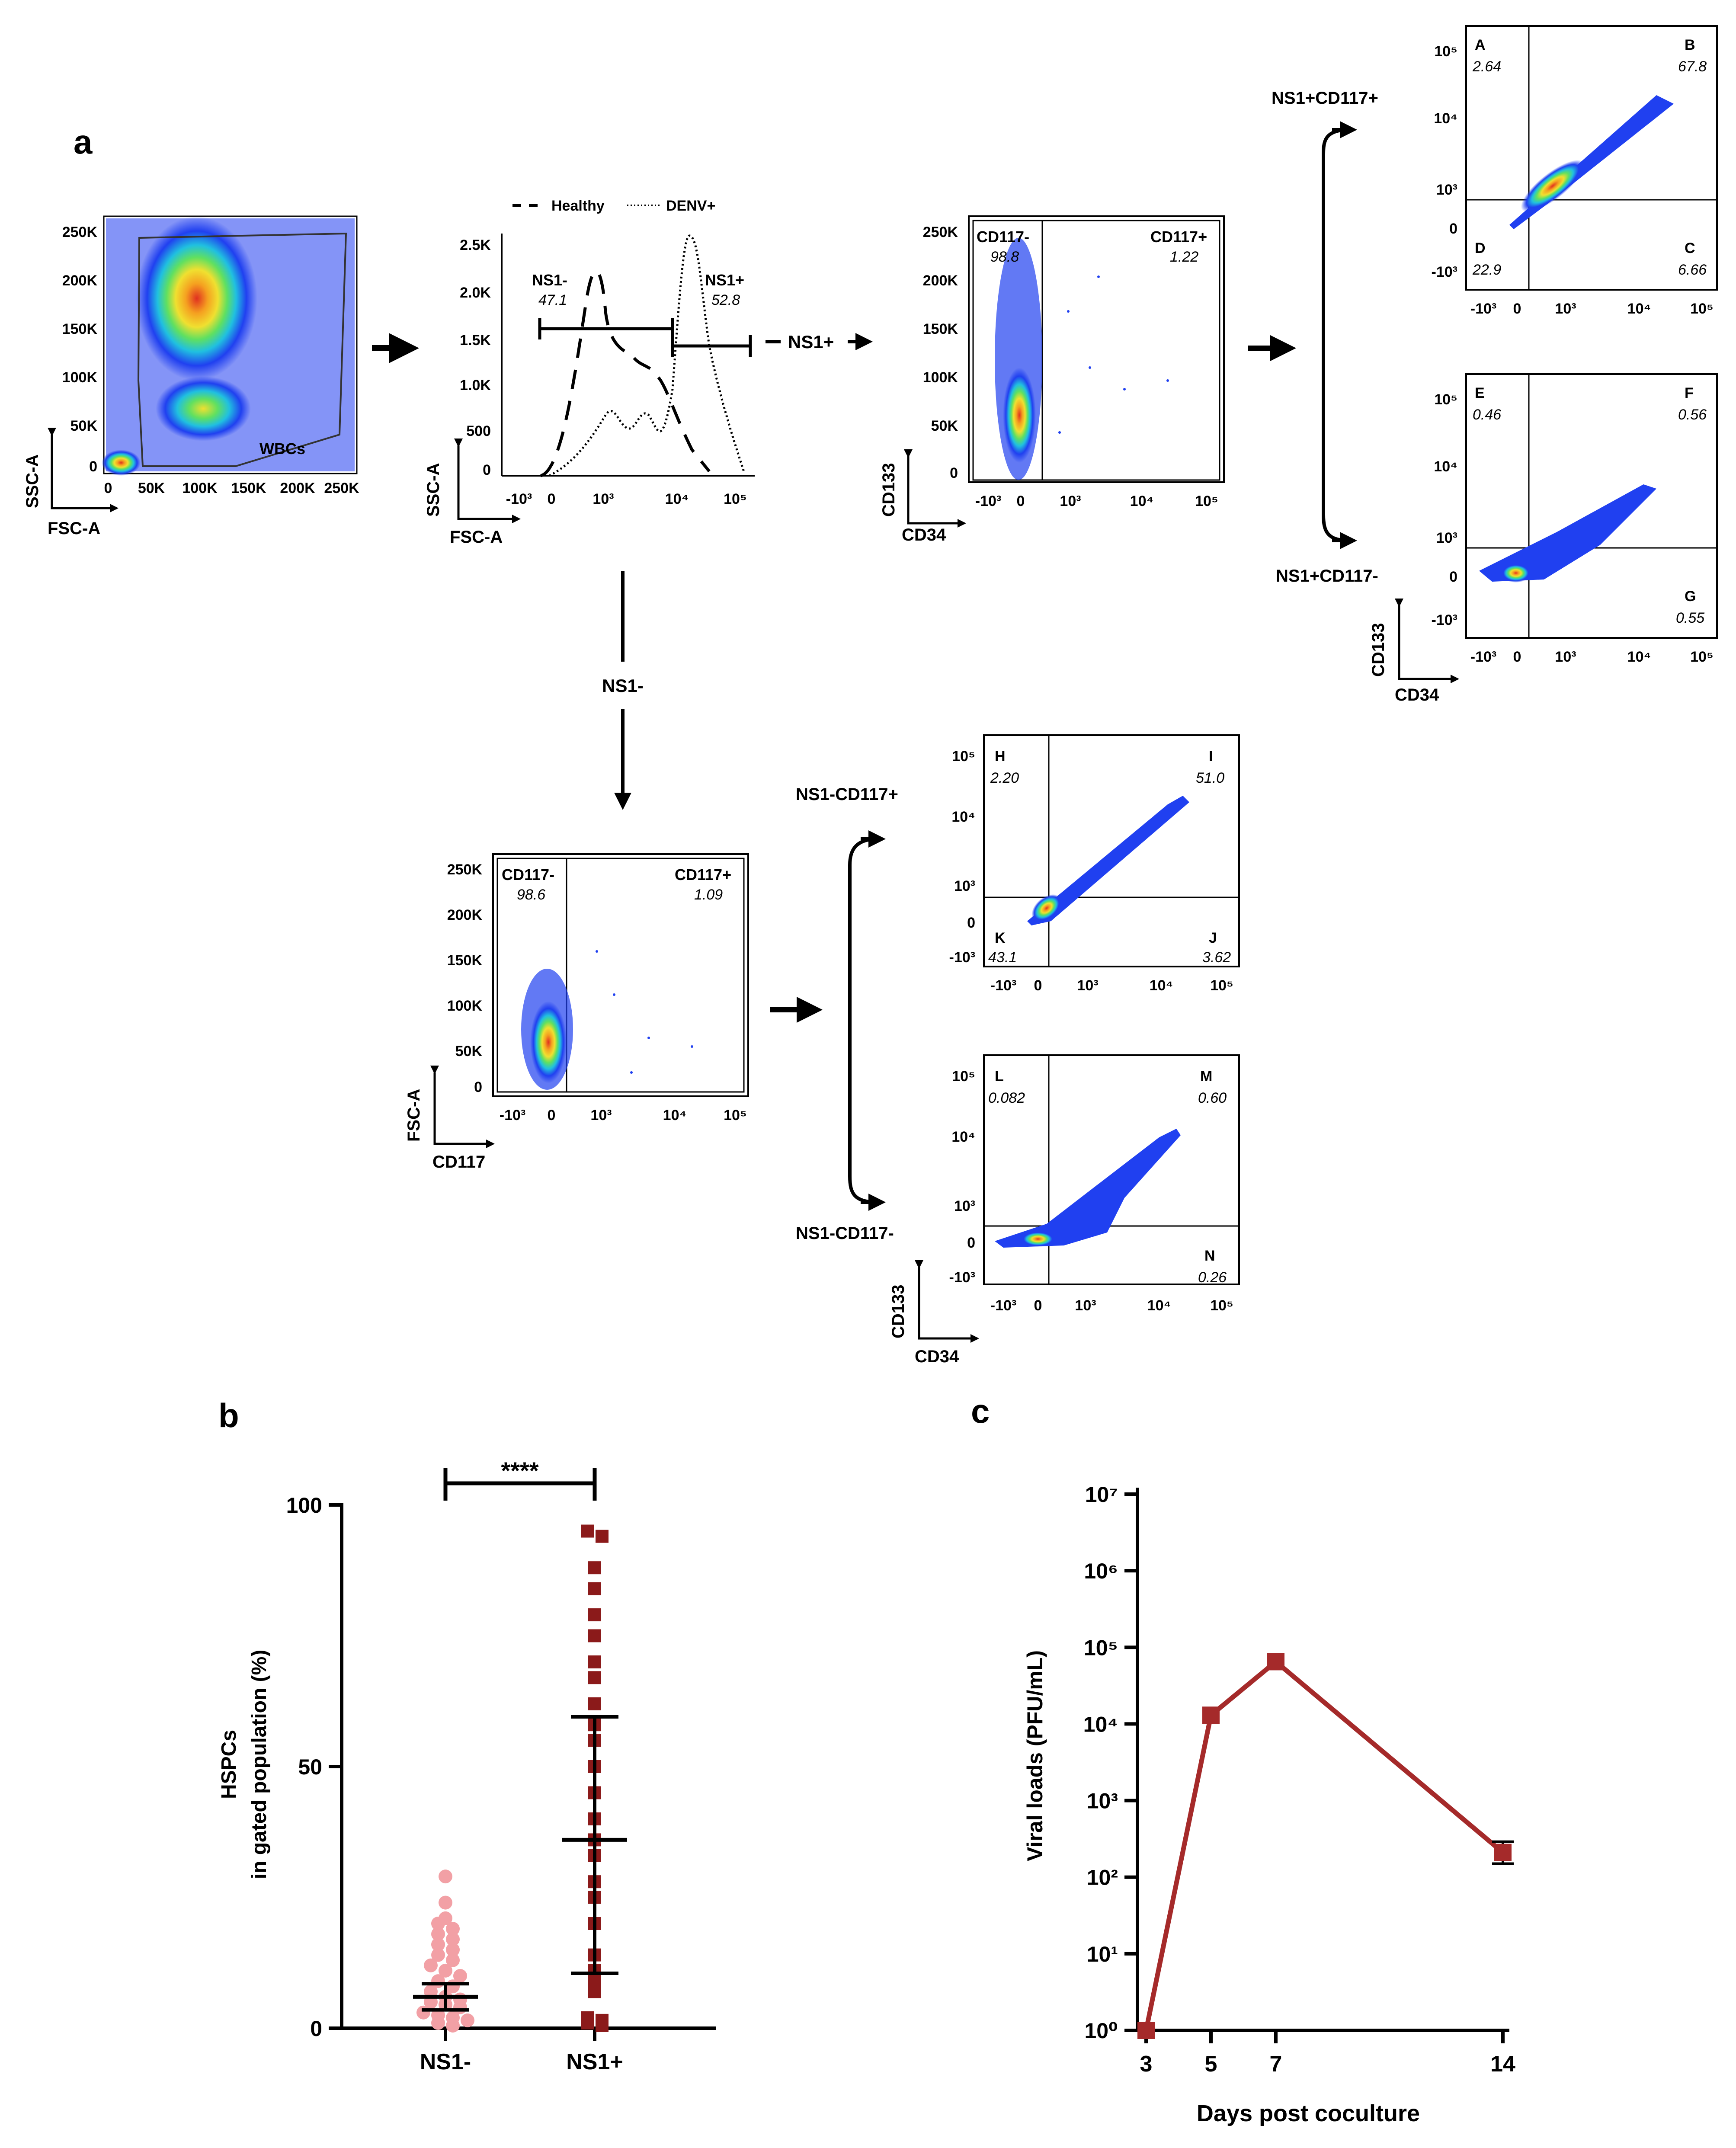  I want to click on hist-y-tick: 2.5K, so click(475, 245).